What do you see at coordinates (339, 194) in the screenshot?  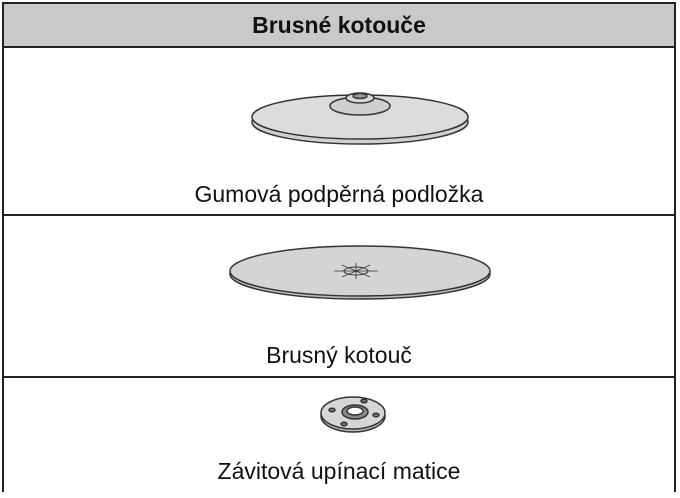 I see `row-label: Gumová podpěrná podložka` at bounding box center [339, 194].